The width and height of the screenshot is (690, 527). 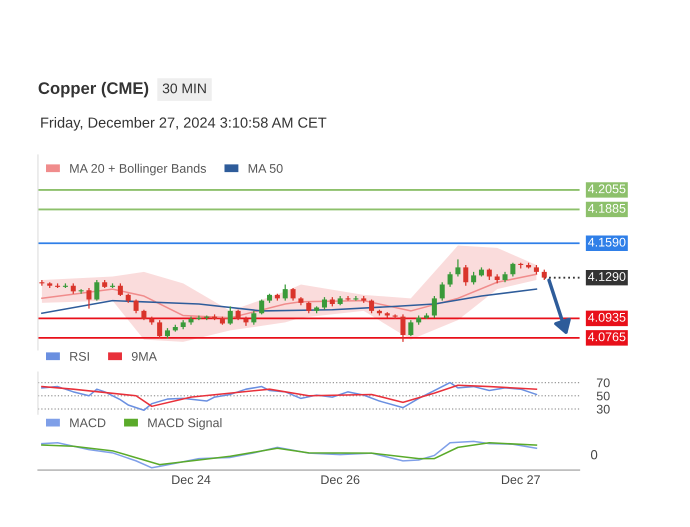 I want to click on chart-title: Copper (CME), so click(x=93, y=90).